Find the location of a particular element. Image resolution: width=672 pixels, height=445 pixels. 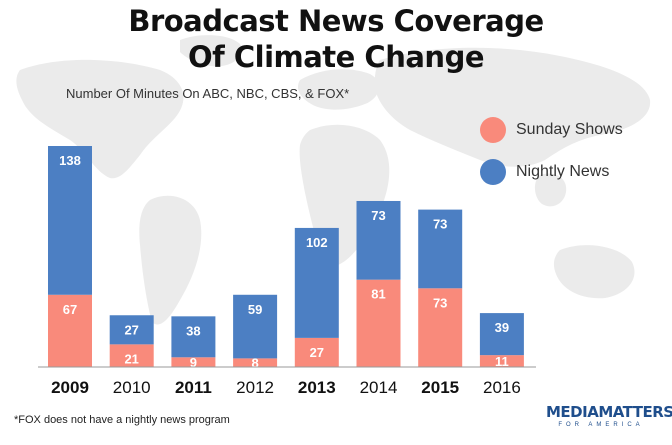

bar-sunday-shows-2010 is located at coordinates (131, 355).